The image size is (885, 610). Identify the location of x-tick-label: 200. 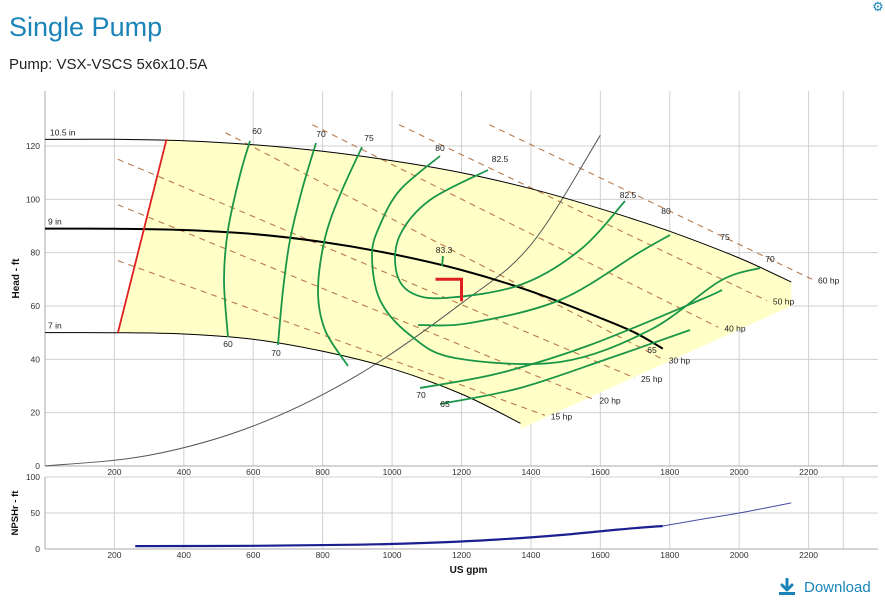
(114, 472).